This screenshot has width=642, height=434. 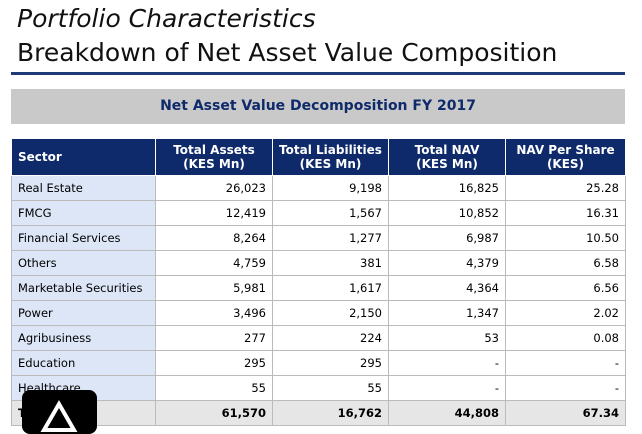 What do you see at coordinates (565, 188) in the screenshot?
I see `cell: 25.28` at bounding box center [565, 188].